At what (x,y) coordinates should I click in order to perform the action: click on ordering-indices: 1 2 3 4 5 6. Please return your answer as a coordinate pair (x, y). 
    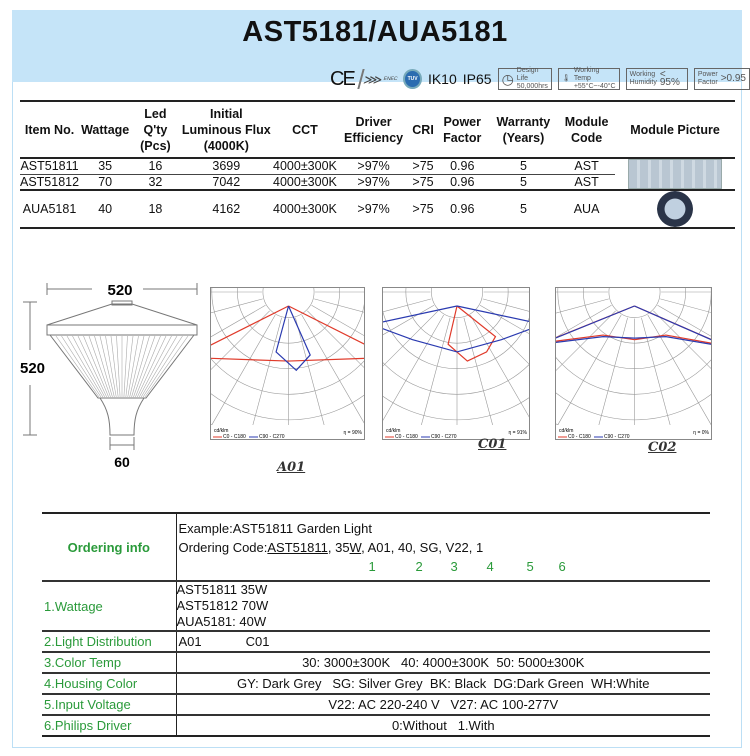
    Looking at the image, I should click on (444, 566).